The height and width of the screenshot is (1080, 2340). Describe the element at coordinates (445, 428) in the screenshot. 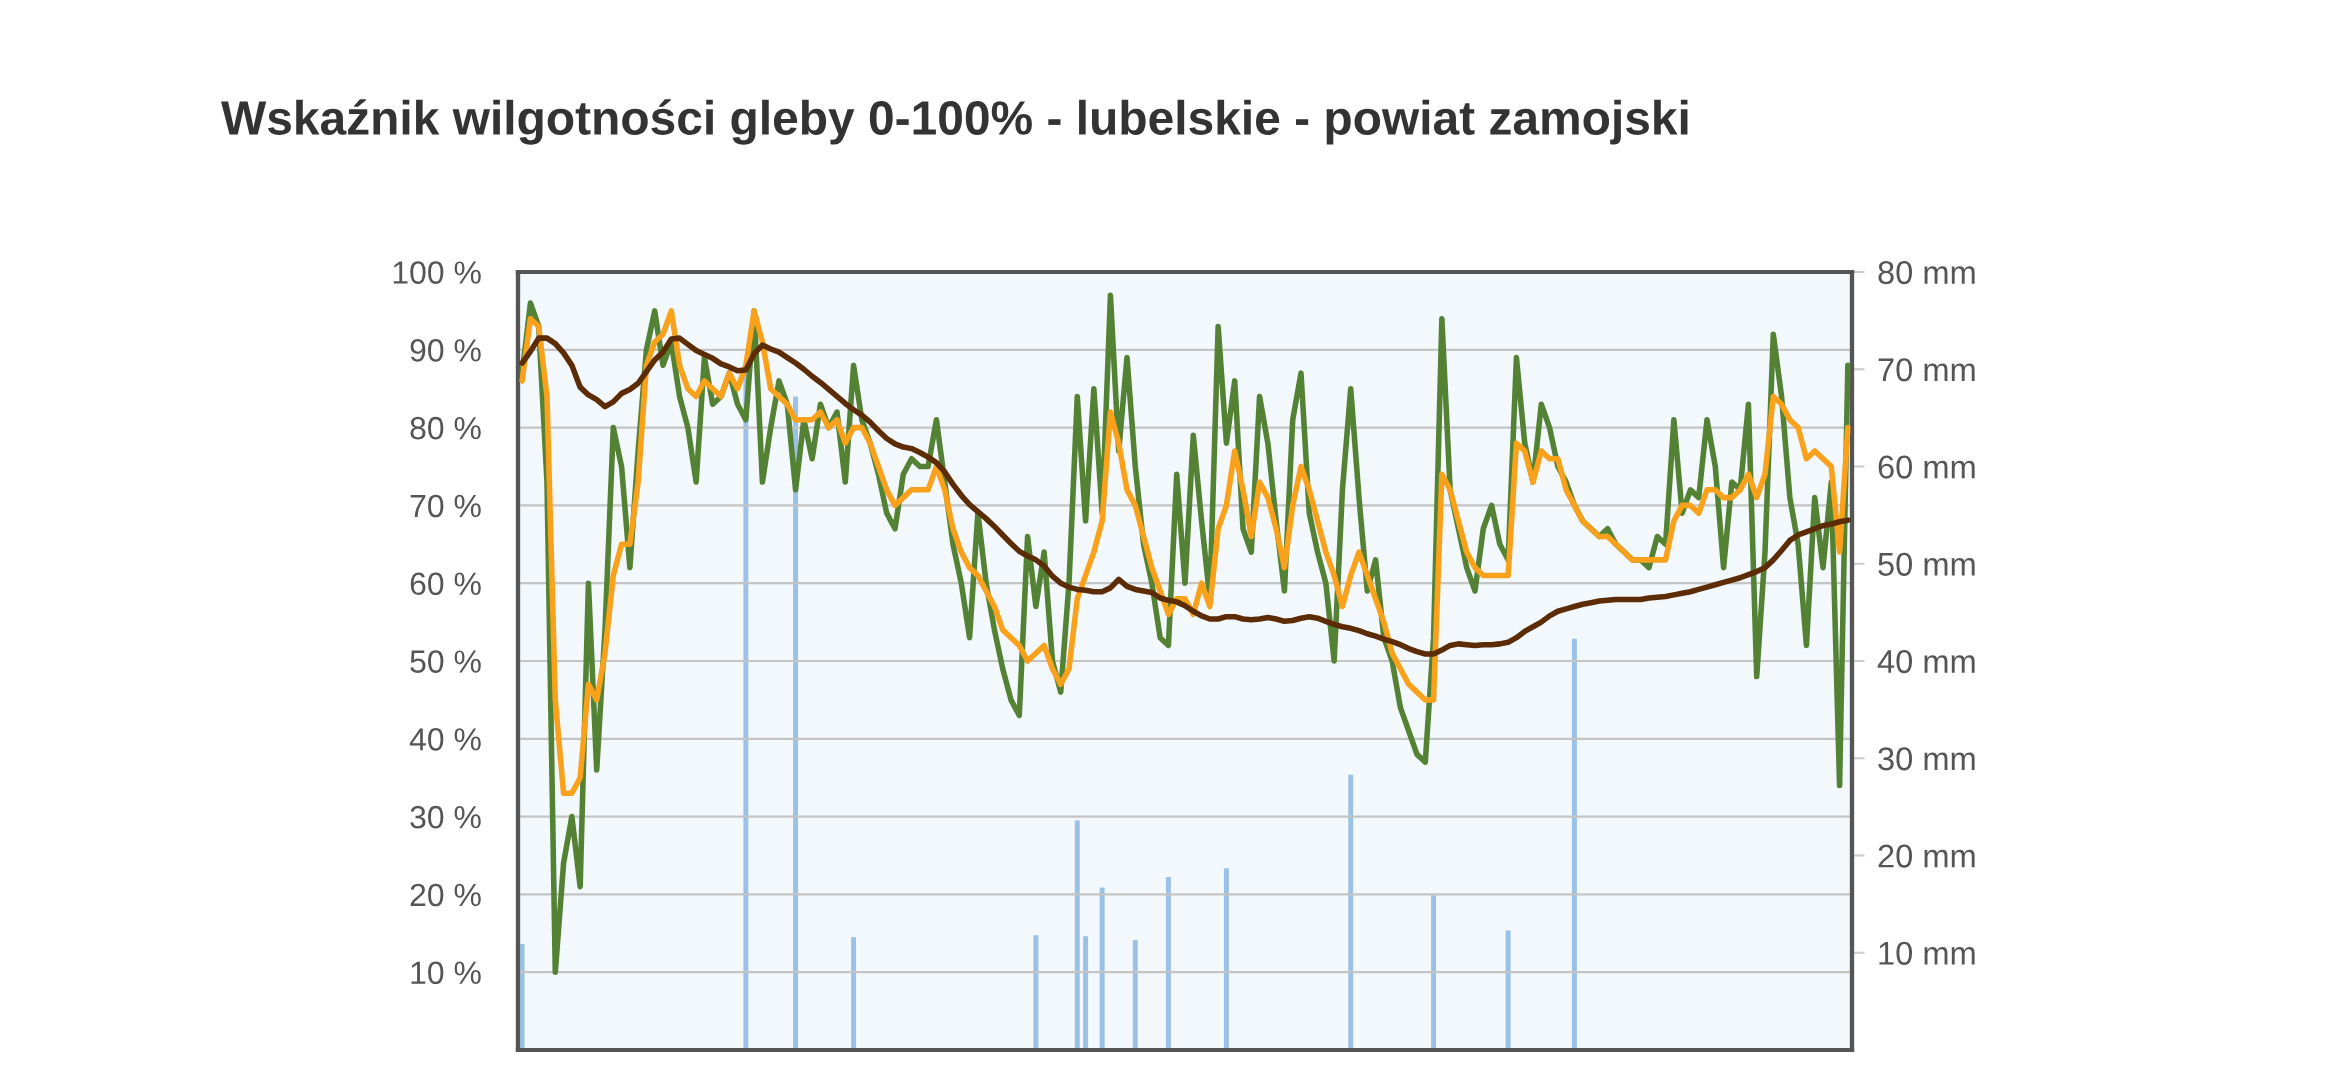

I see `y-tick-label: 80 %` at that location.